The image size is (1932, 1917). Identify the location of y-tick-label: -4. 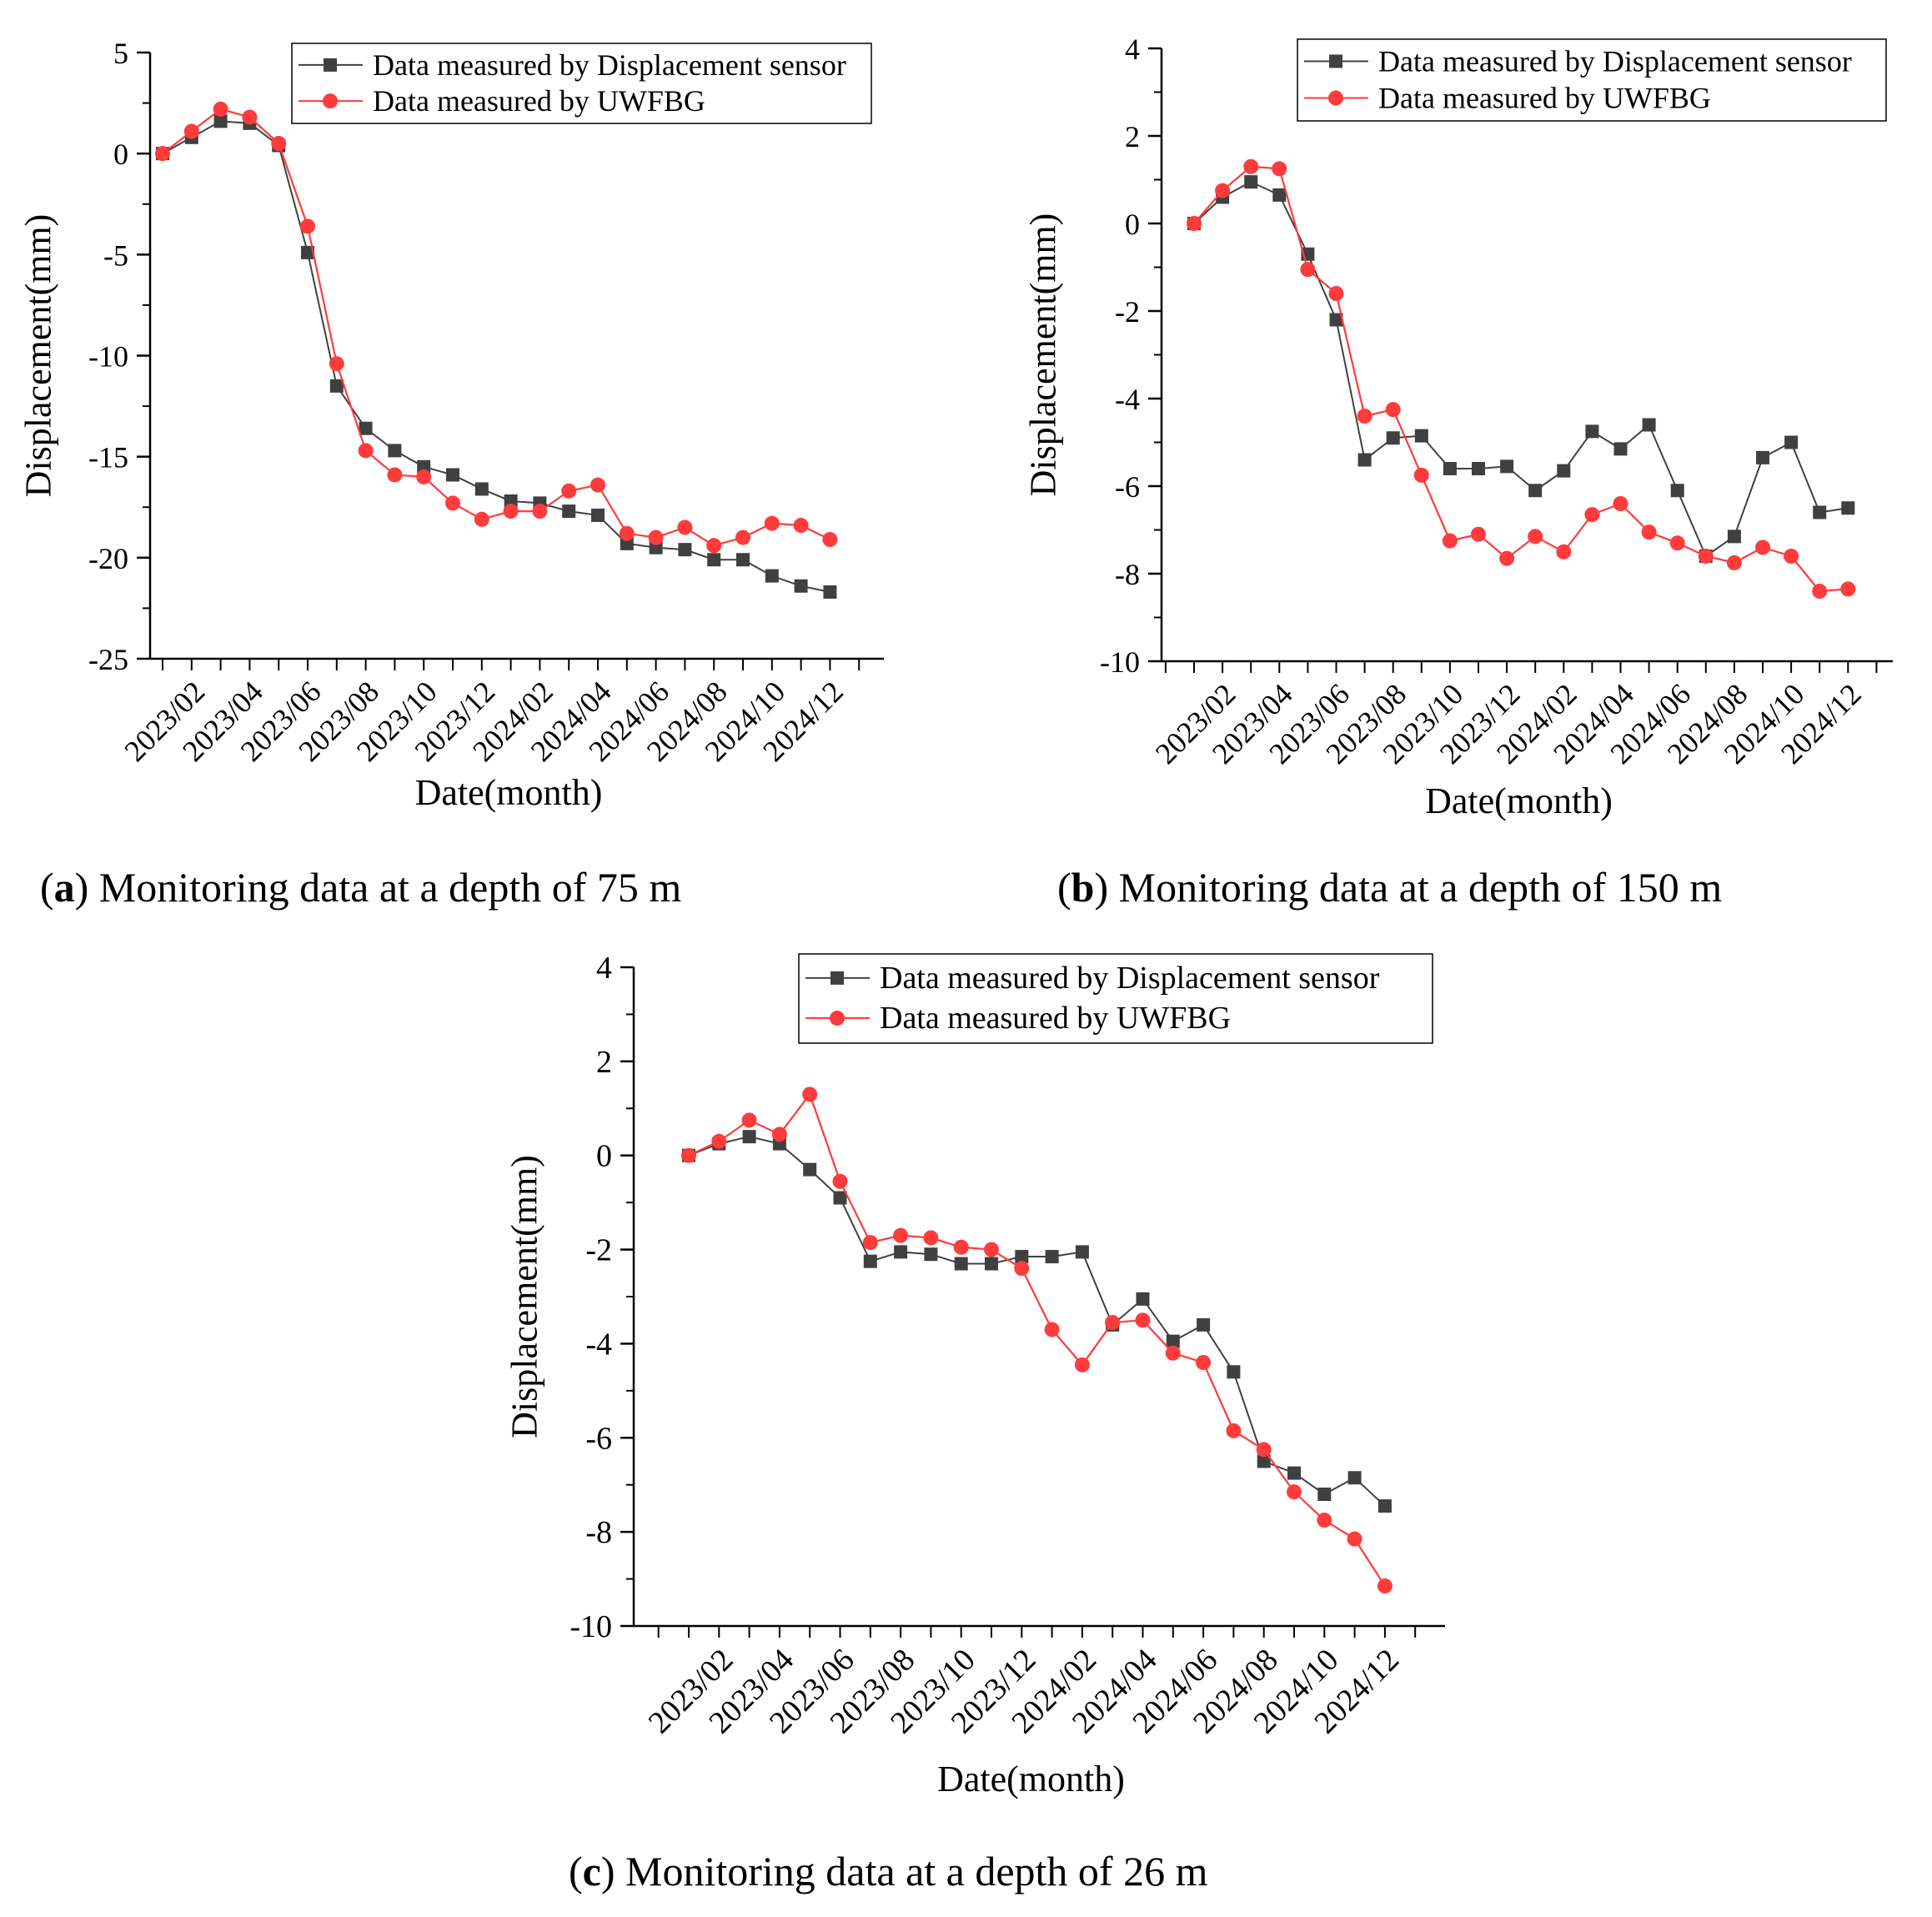
(599, 1344).